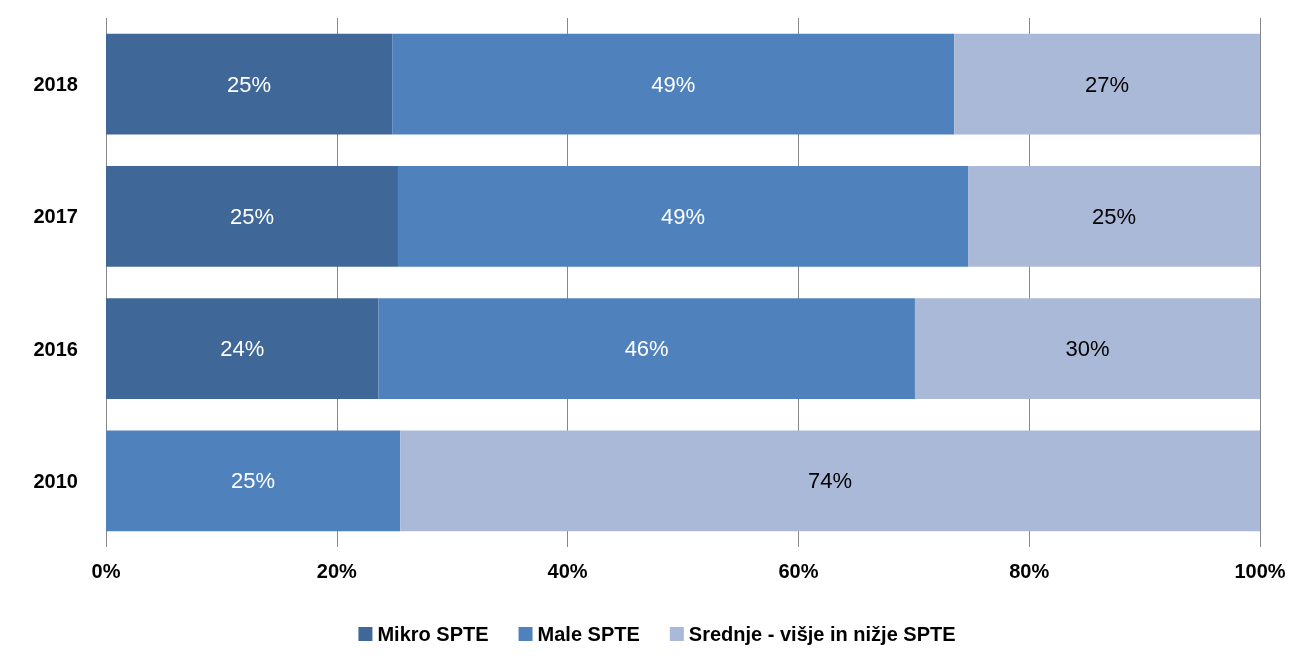 The width and height of the screenshot is (1314, 659). Describe the element at coordinates (822, 634) in the screenshot. I see `legend-label: Srednje - višje in nižje SPTE` at that location.